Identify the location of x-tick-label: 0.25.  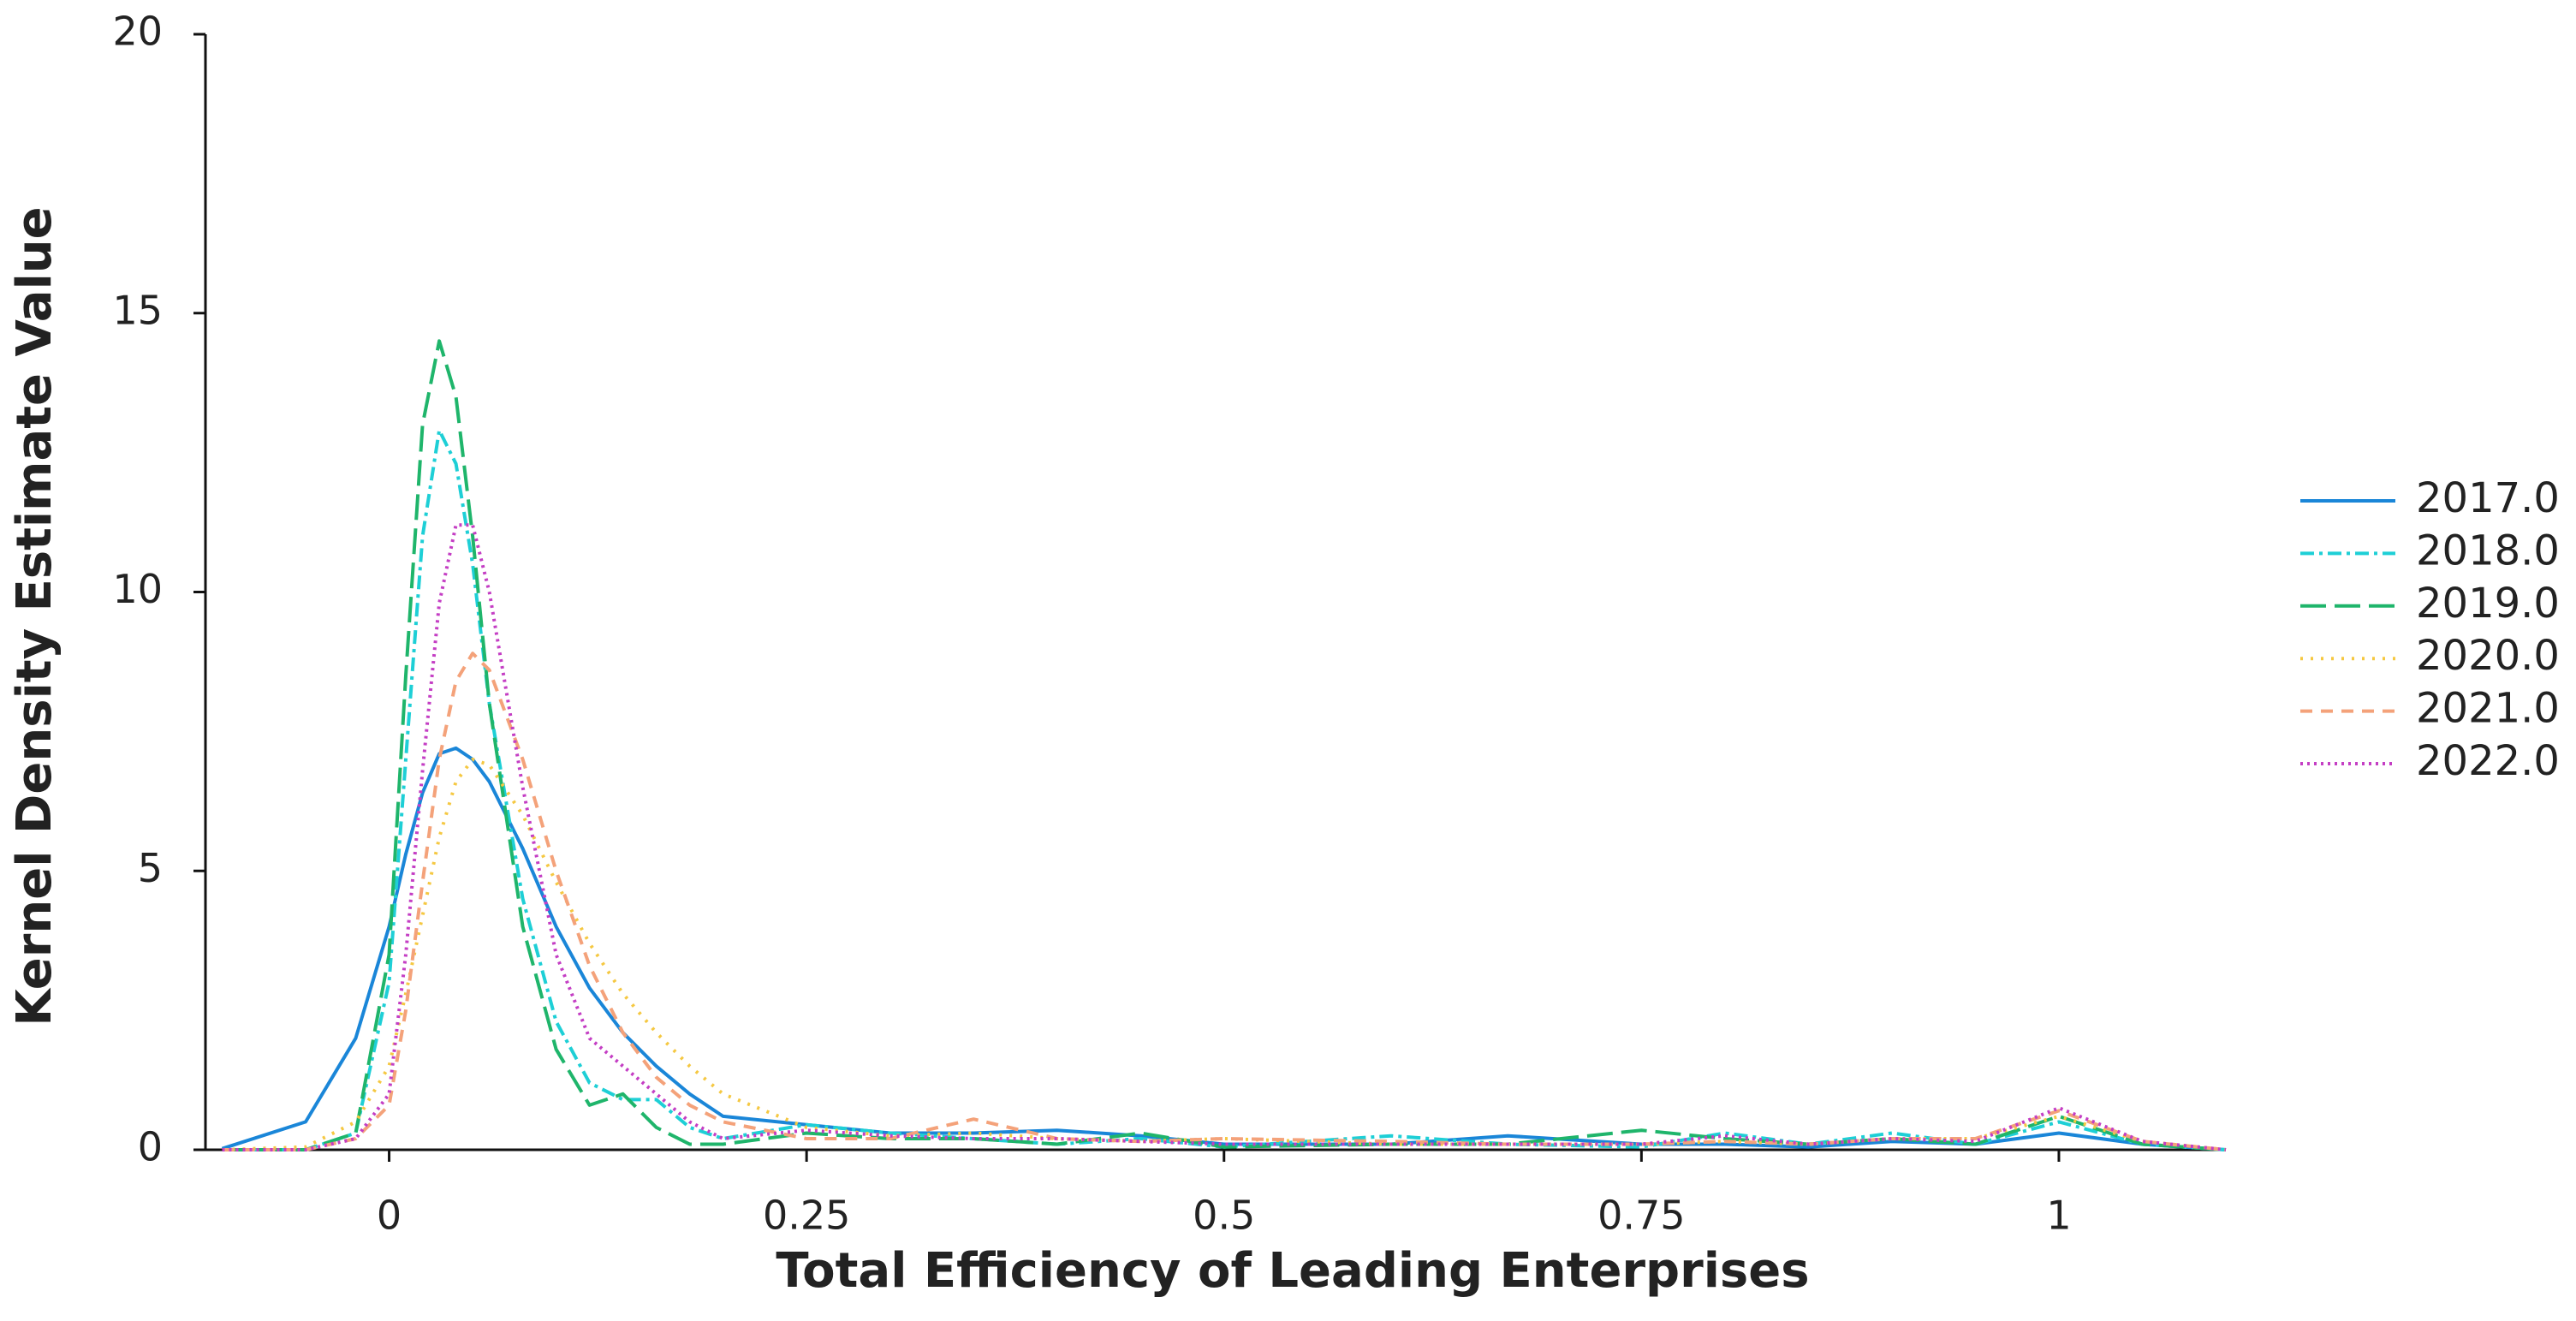
(807, 1216).